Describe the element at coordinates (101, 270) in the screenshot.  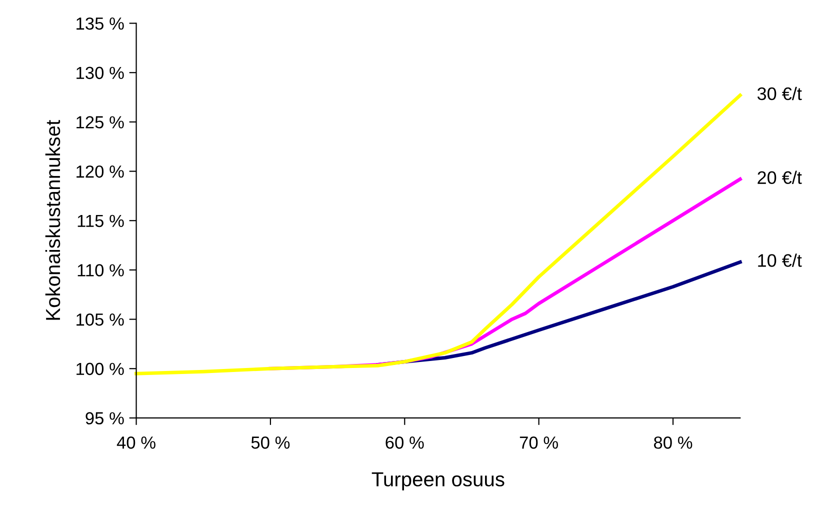
I see `y-tick-label: 110 %` at that location.